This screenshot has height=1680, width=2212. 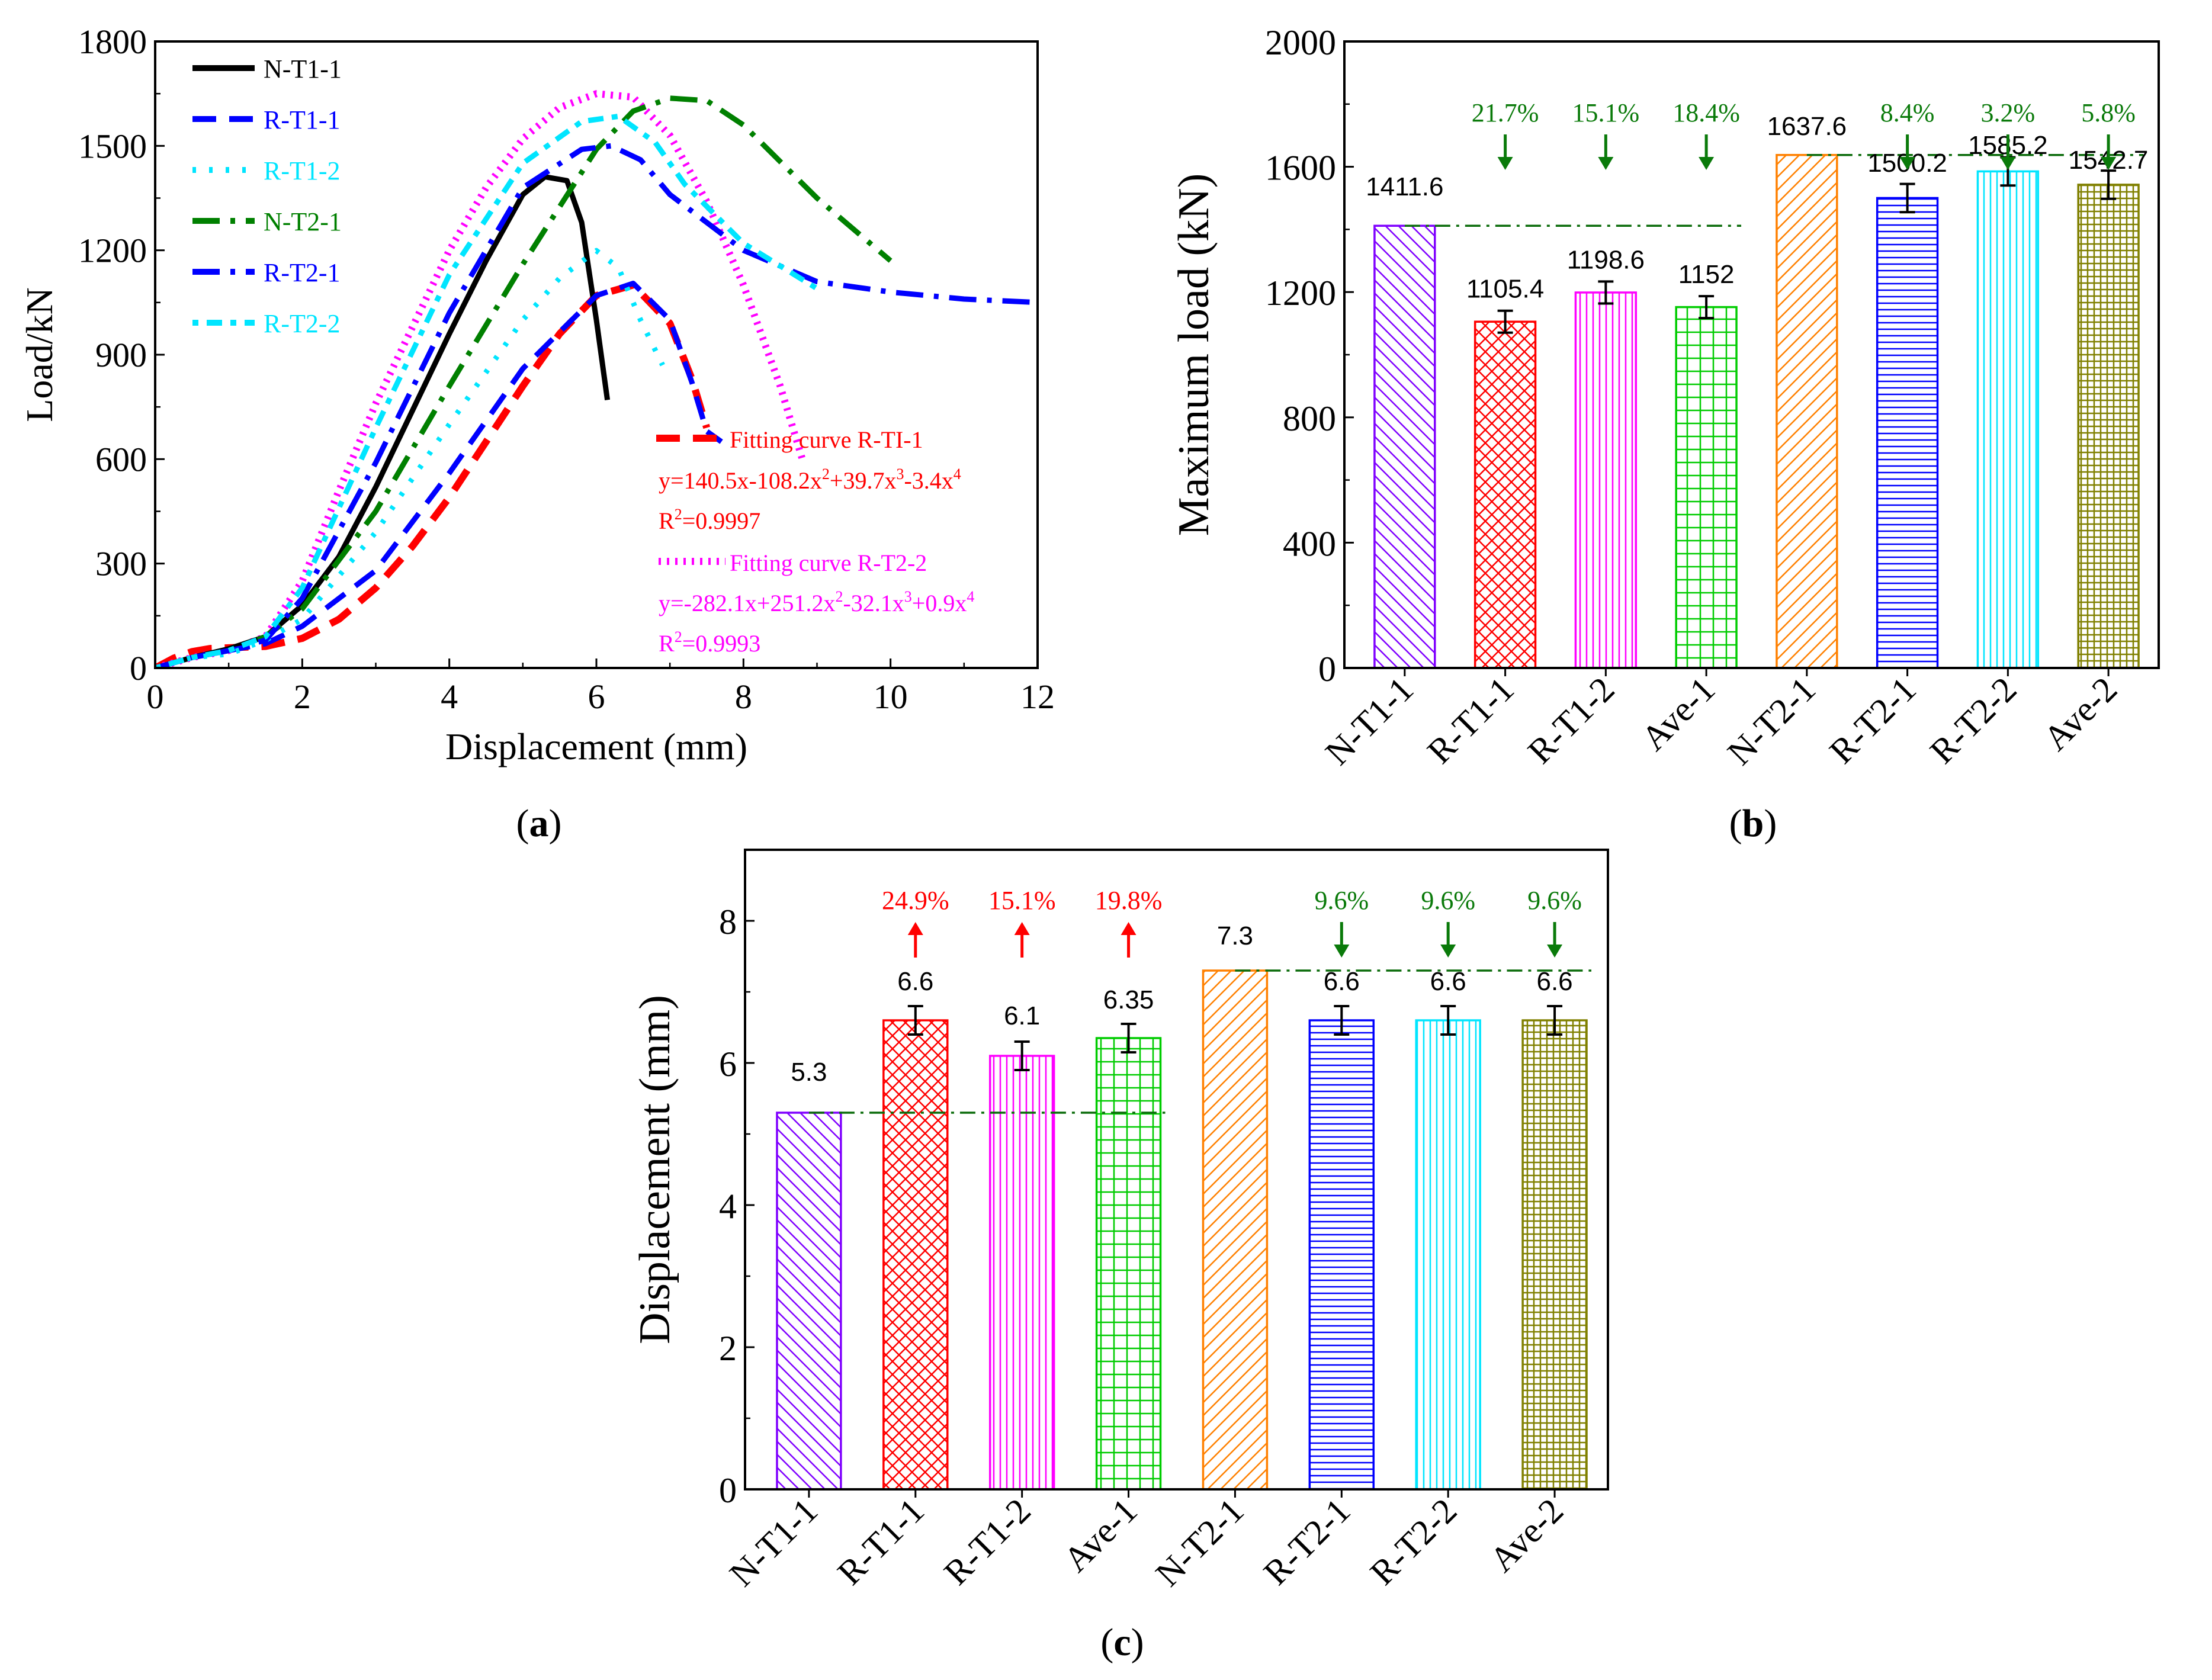 What do you see at coordinates (302, 170) in the screenshot?
I see `legend-label: R-T1-2` at bounding box center [302, 170].